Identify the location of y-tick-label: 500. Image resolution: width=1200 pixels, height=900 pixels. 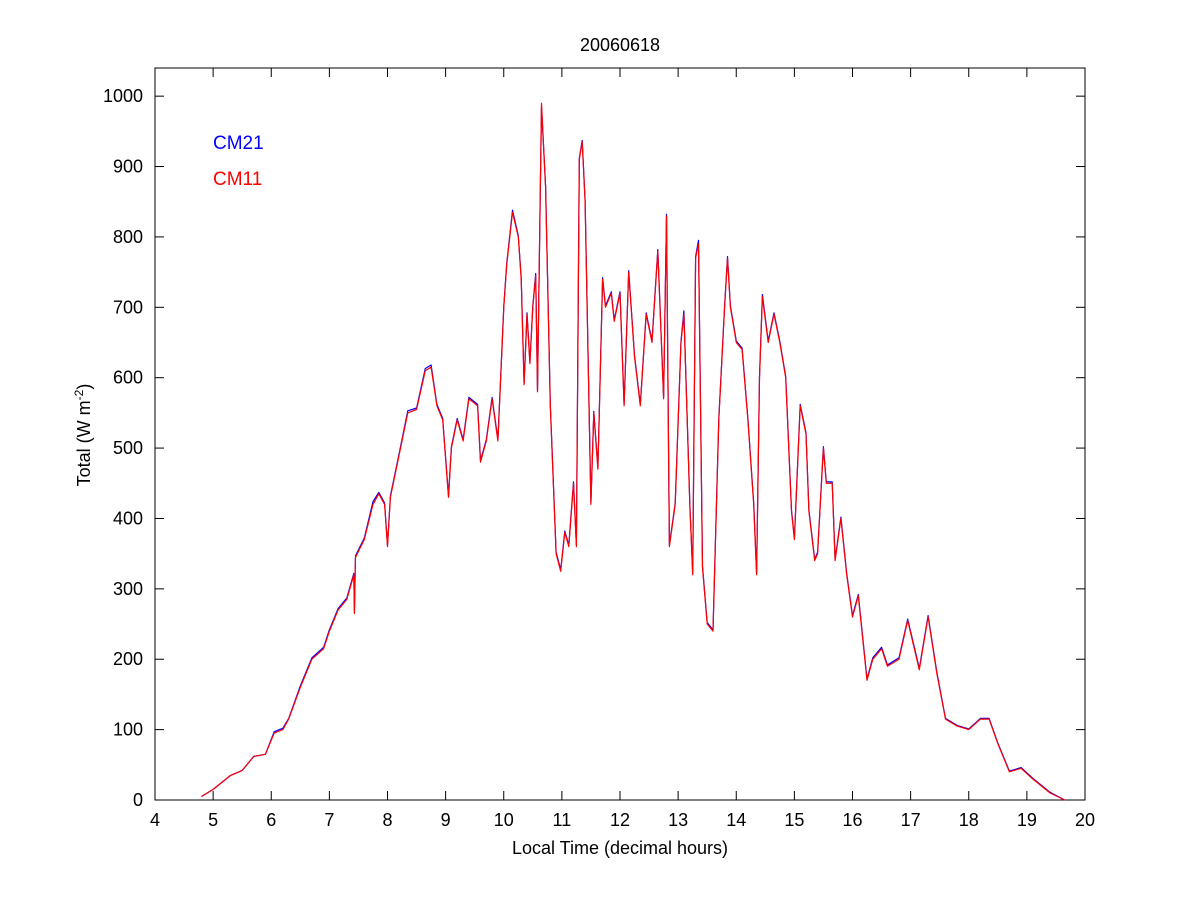
(128, 448).